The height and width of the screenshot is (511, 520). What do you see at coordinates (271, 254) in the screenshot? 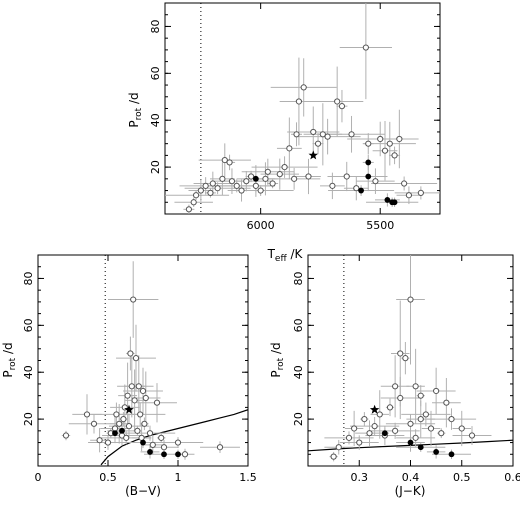
I see `x-axis-title-main: T` at bounding box center [271, 254].